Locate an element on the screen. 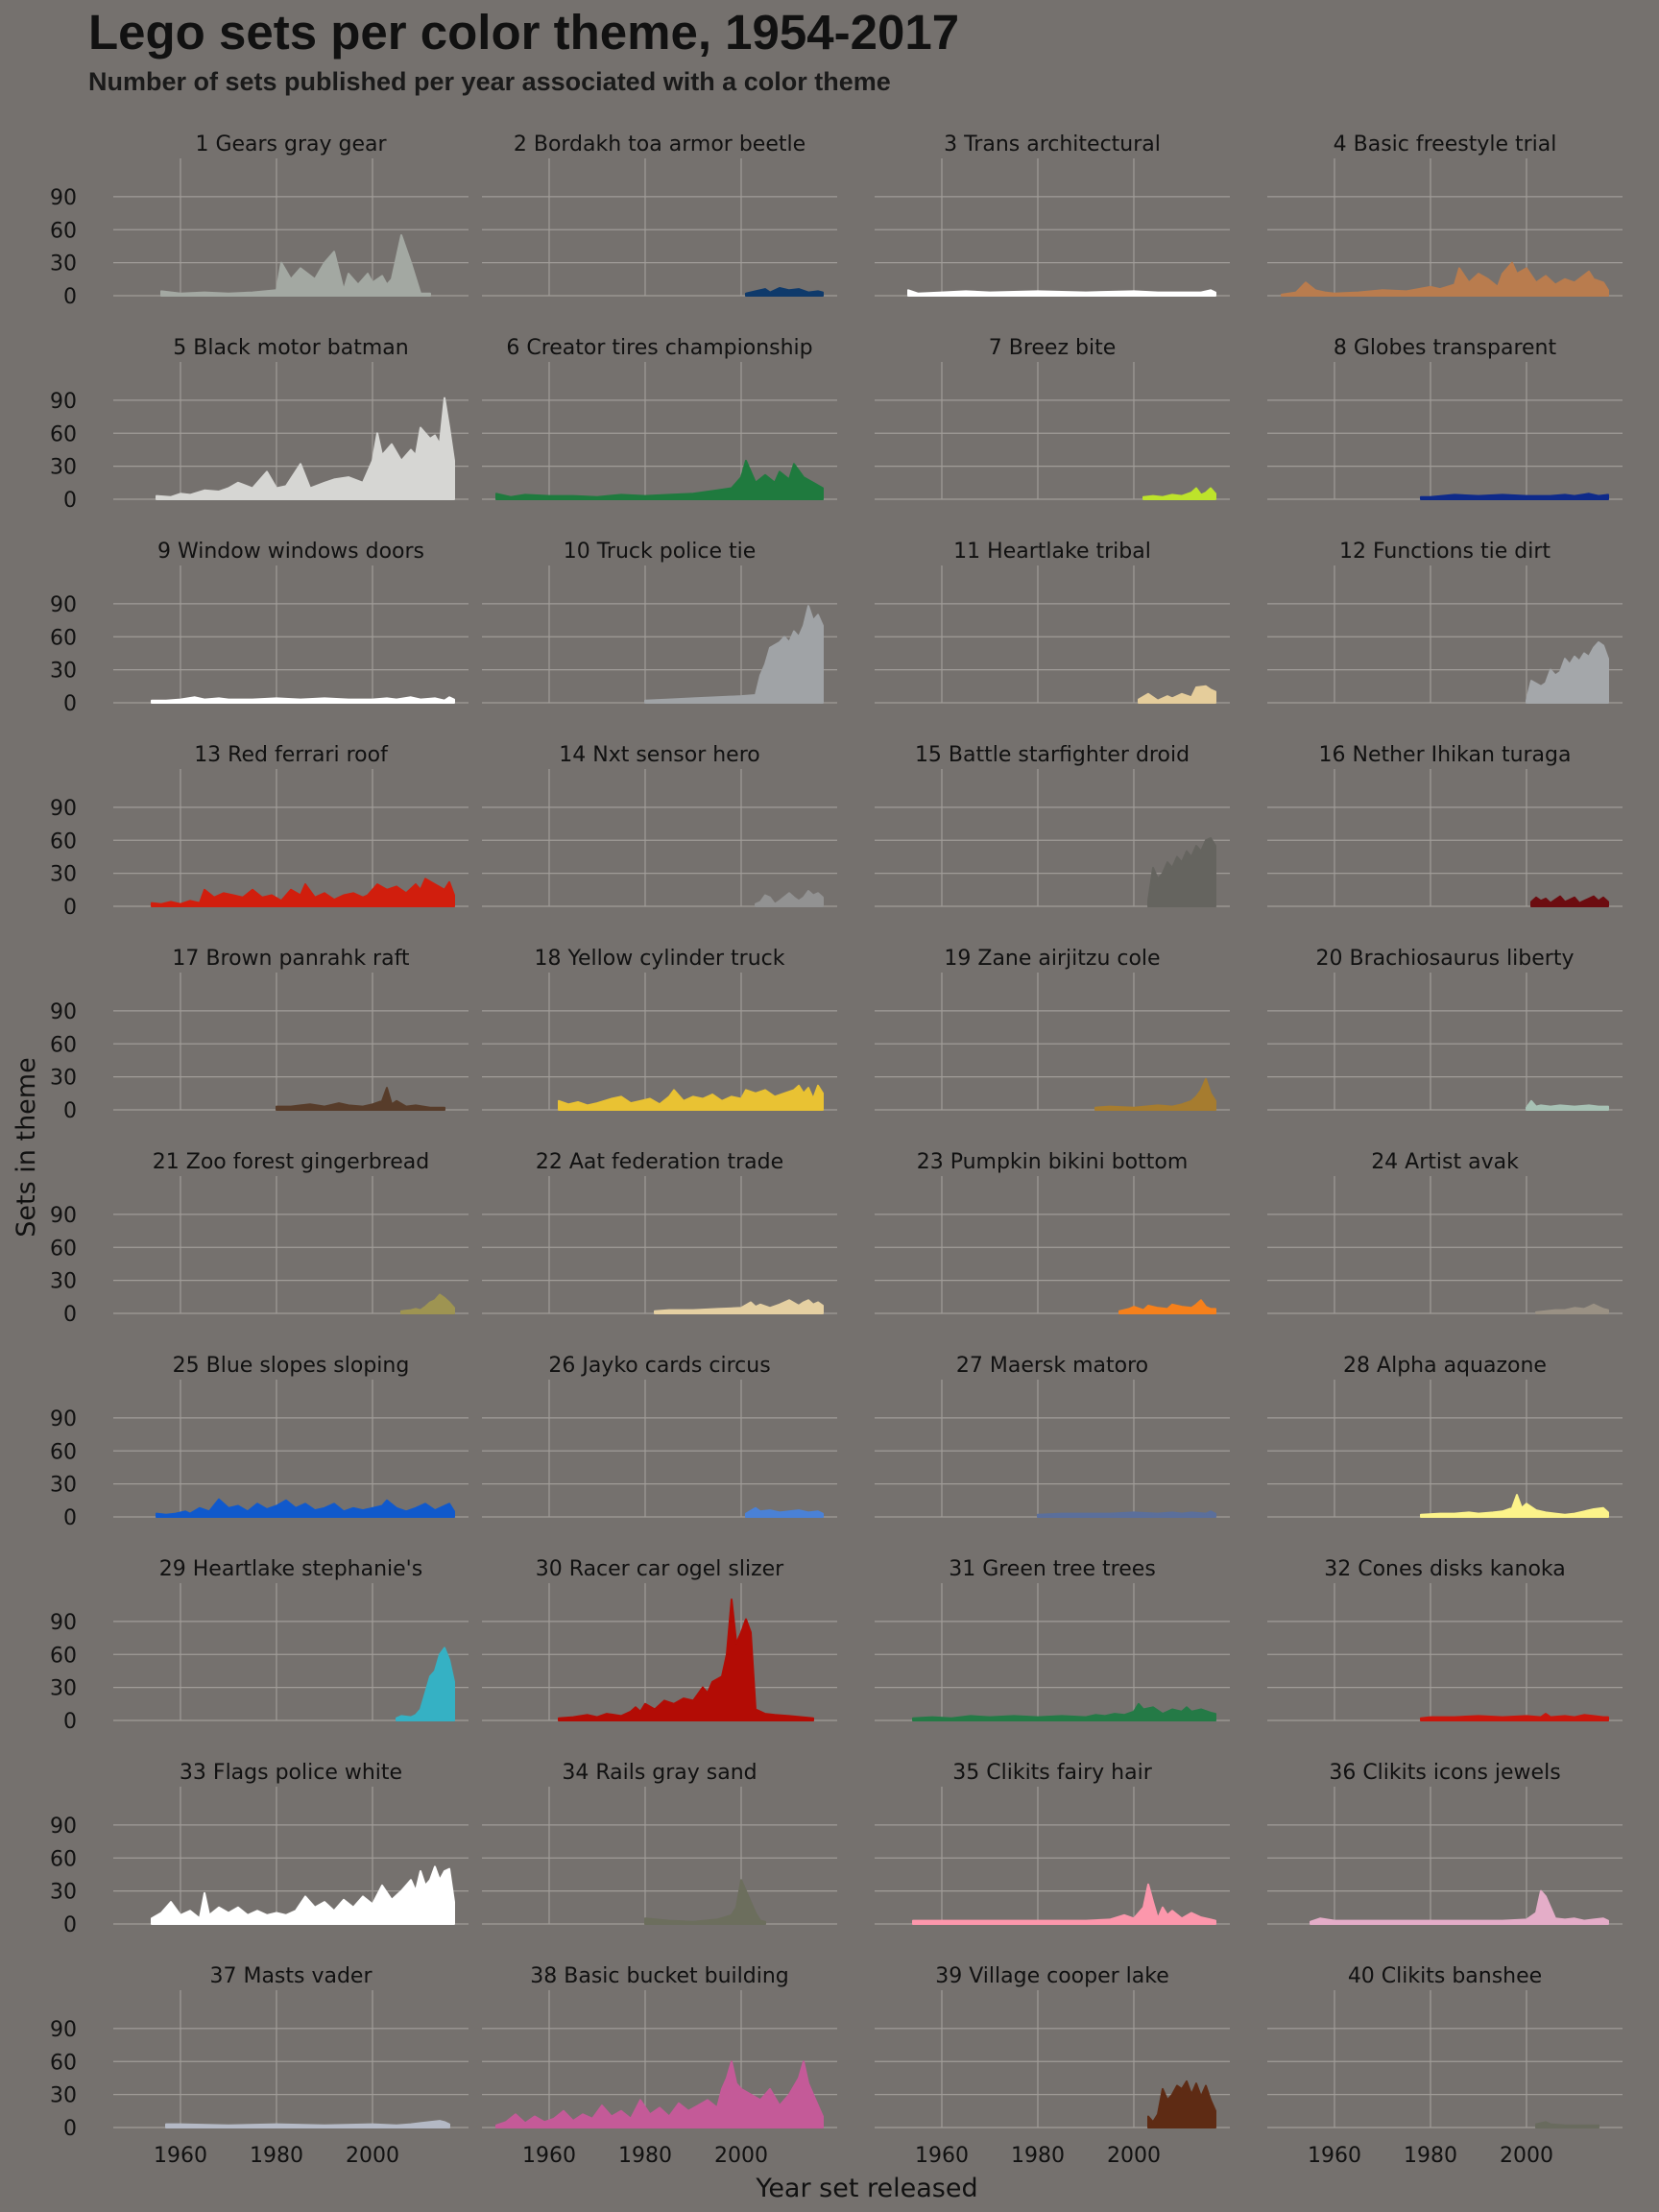 The width and height of the screenshot is (1659, 2212). facet-label: 7 Breez bite is located at coordinates (1053, 348).